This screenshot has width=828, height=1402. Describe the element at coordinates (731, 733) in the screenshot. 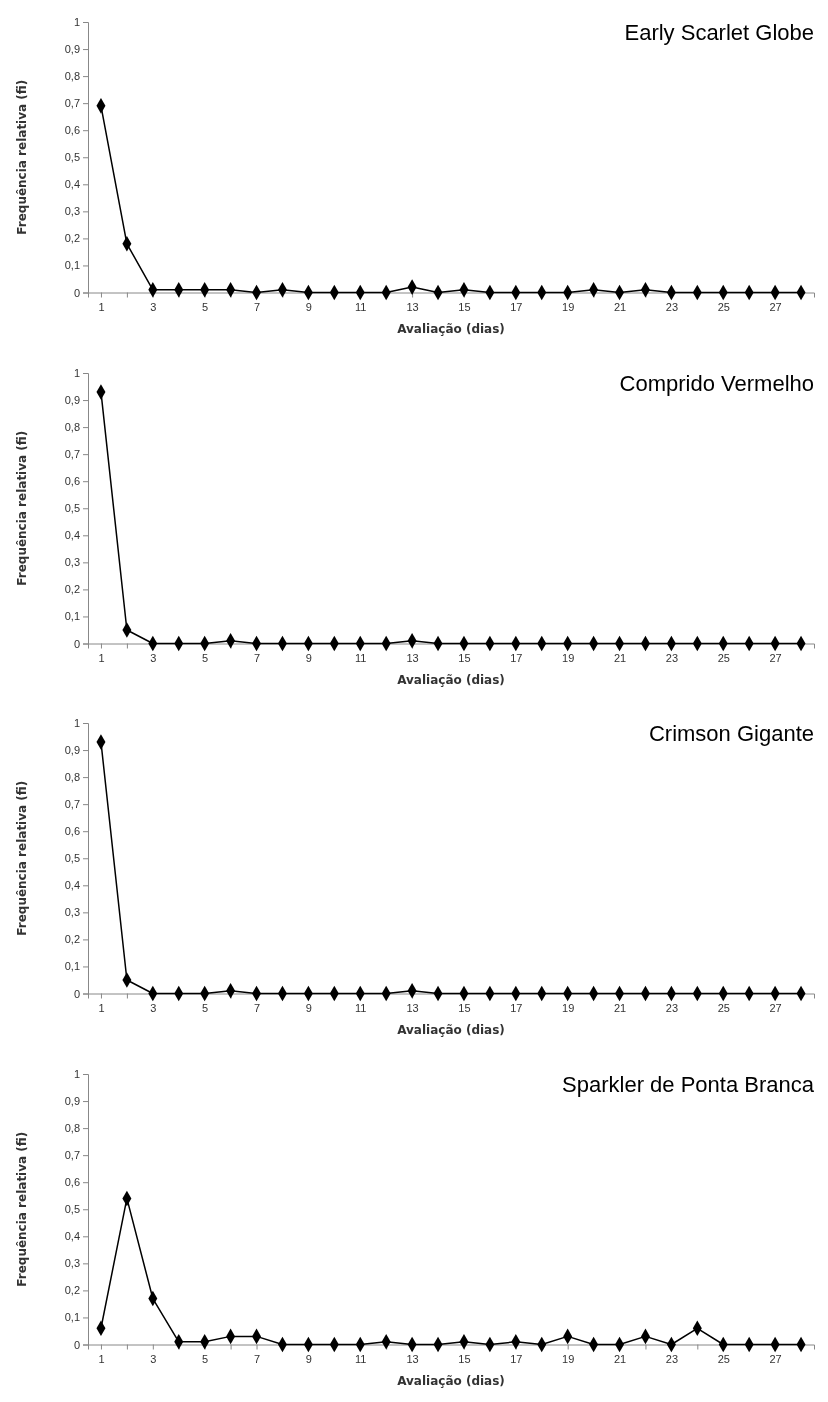

I see `chart-title: Crimson Gigante` at that location.